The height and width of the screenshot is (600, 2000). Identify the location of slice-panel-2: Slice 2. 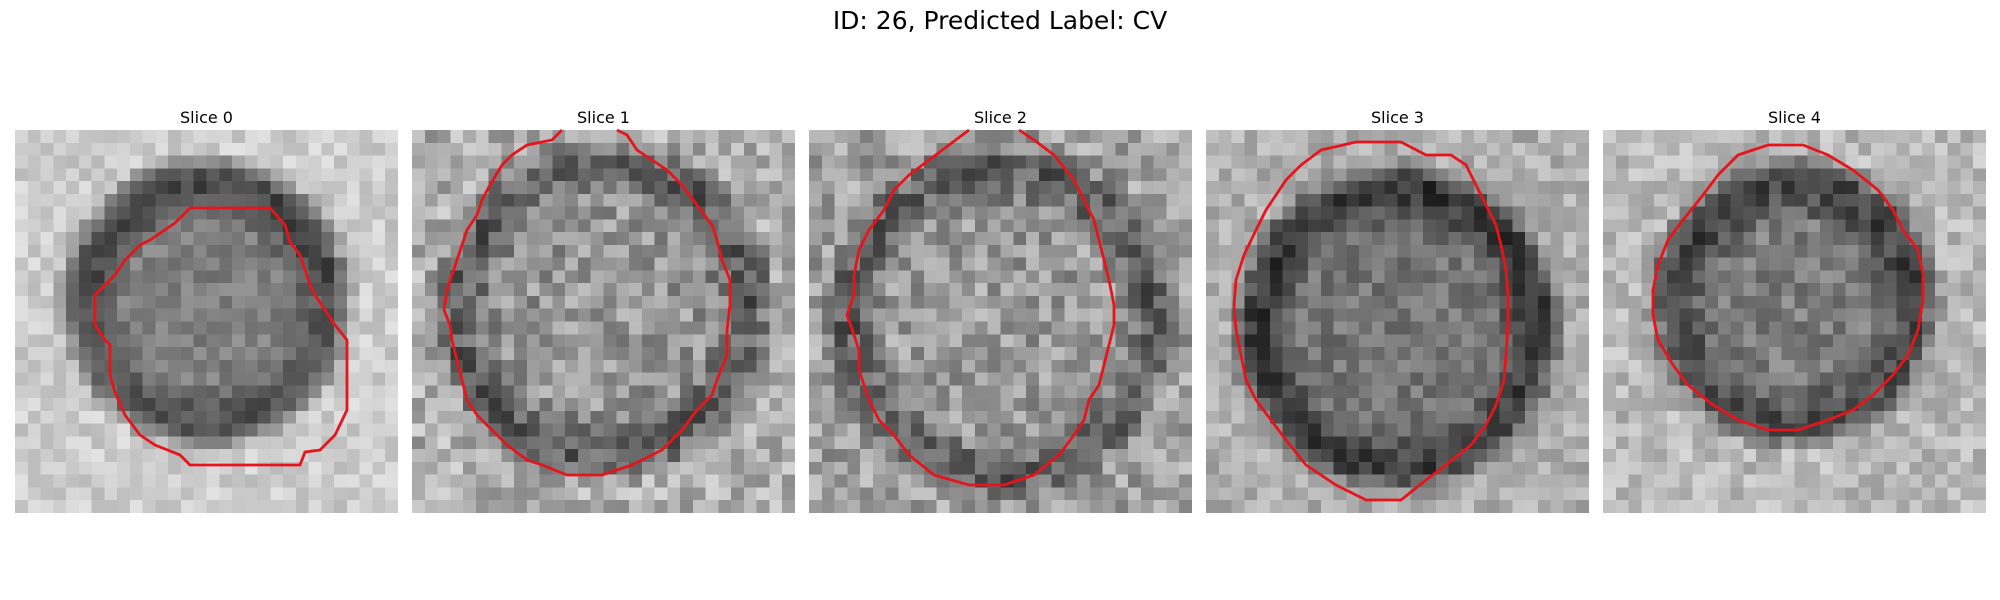
(1000, 309).